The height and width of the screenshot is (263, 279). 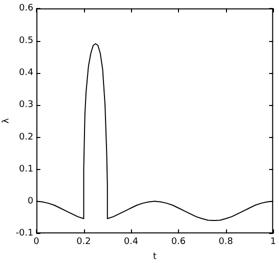 What do you see at coordinates (26, 9) in the screenshot?
I see `y-tick-label: 0.6` at bounding box center [26, 9].